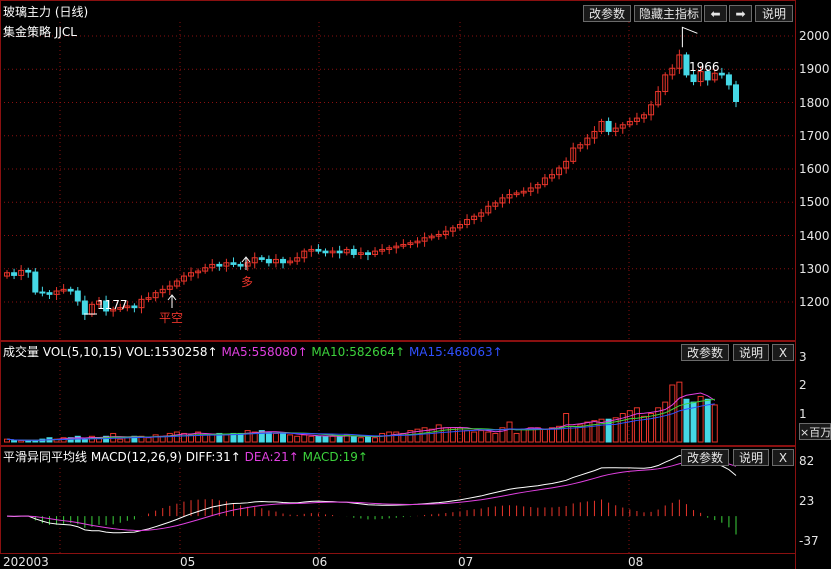 The width and height of the screenshot is (831, 569). I want to click on long-arrow, so click(246, 263).